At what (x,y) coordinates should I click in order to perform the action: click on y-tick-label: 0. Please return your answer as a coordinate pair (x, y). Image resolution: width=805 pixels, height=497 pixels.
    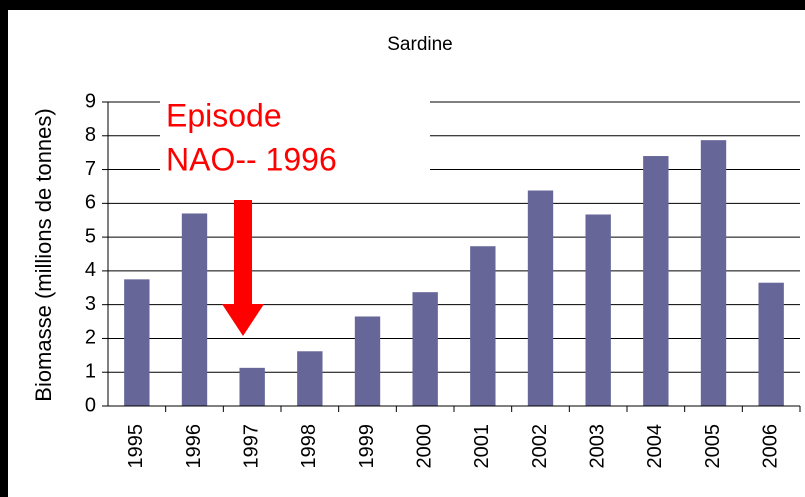
    Looking at the image, I should click on (90, 405).